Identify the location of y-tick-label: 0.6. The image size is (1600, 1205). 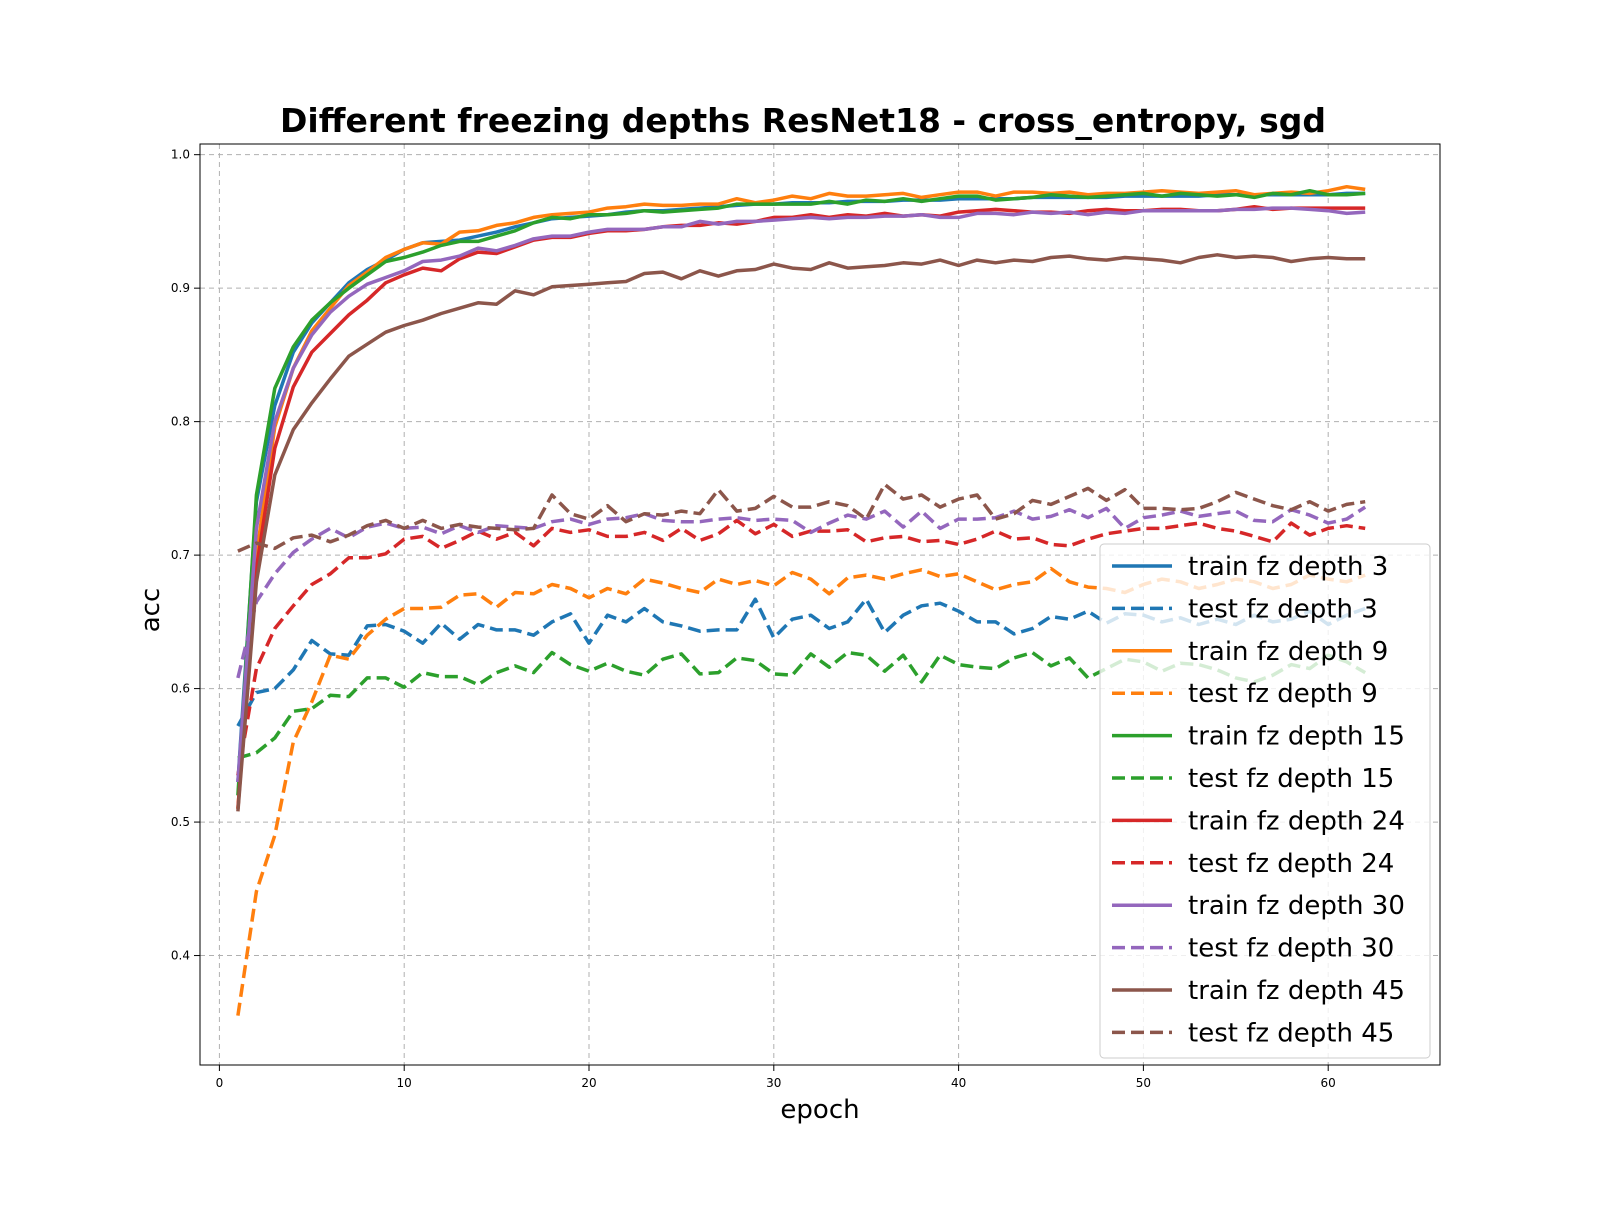
(180, 689).